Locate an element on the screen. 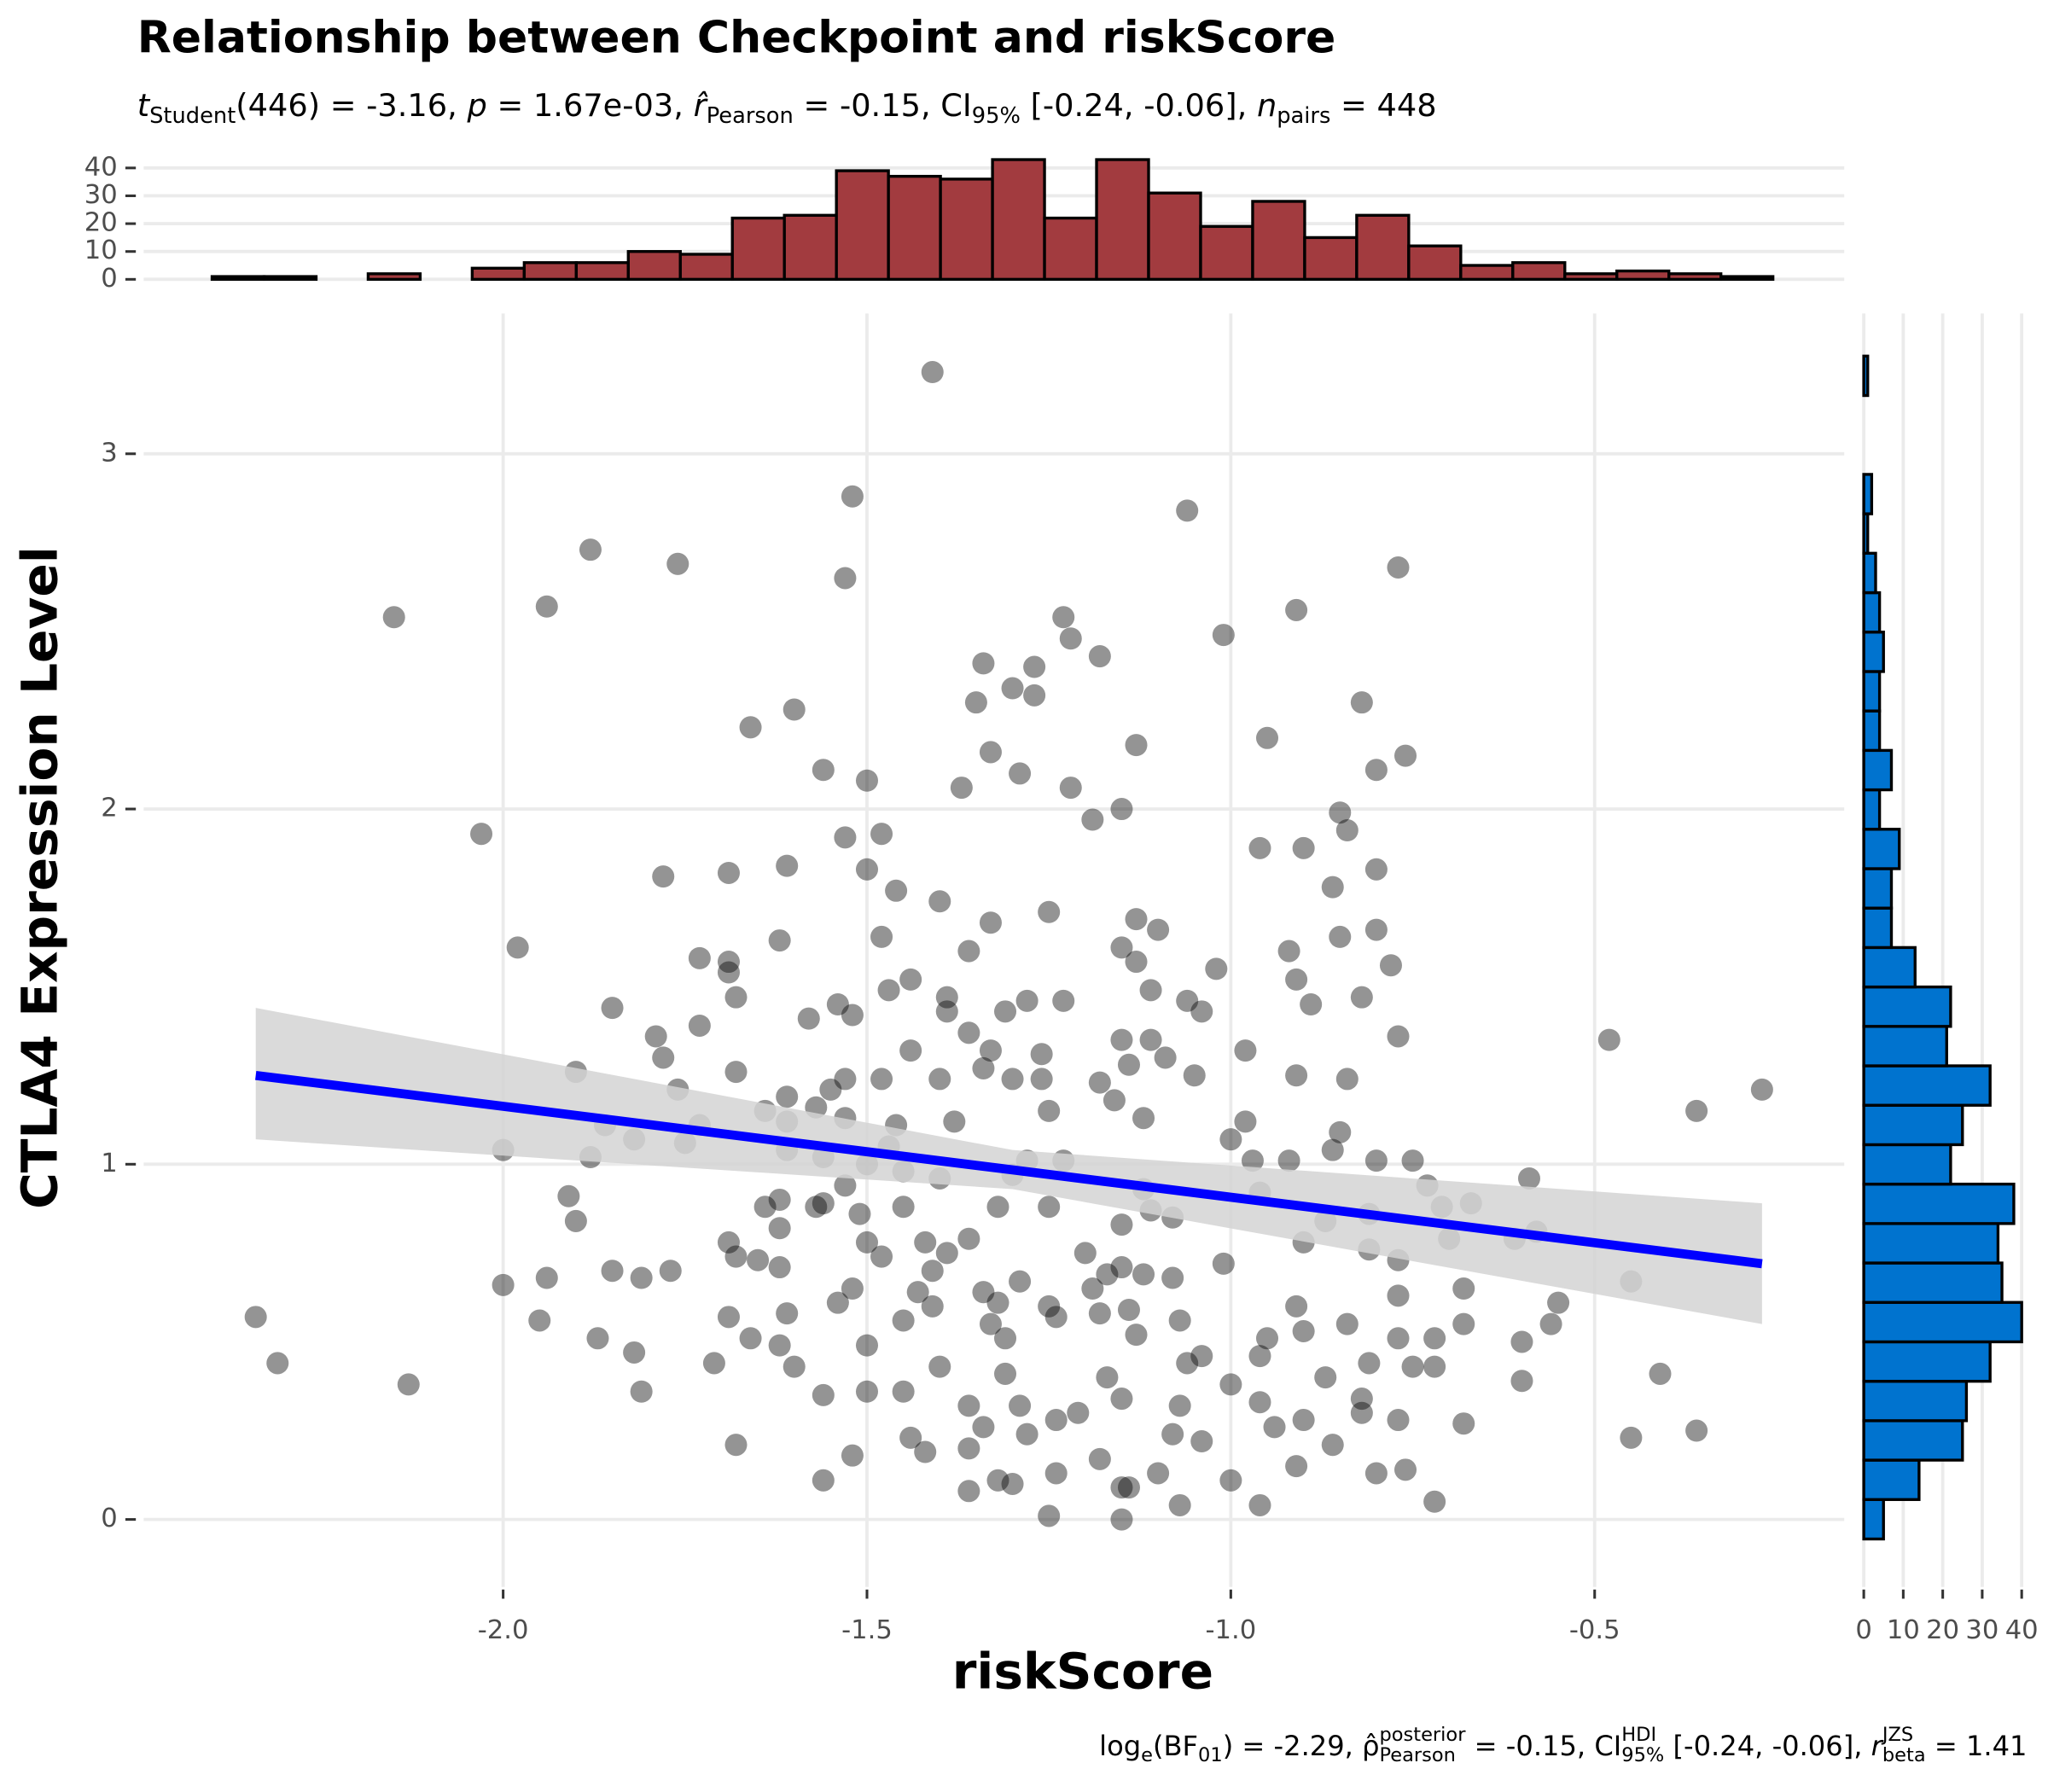  subscript: beta is located at coordinates (1904, 1755).